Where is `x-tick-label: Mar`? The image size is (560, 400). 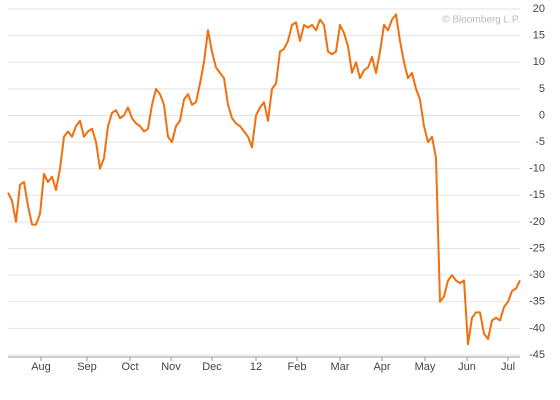 x-tick-label: Mar is located at coordinates (340, 367).